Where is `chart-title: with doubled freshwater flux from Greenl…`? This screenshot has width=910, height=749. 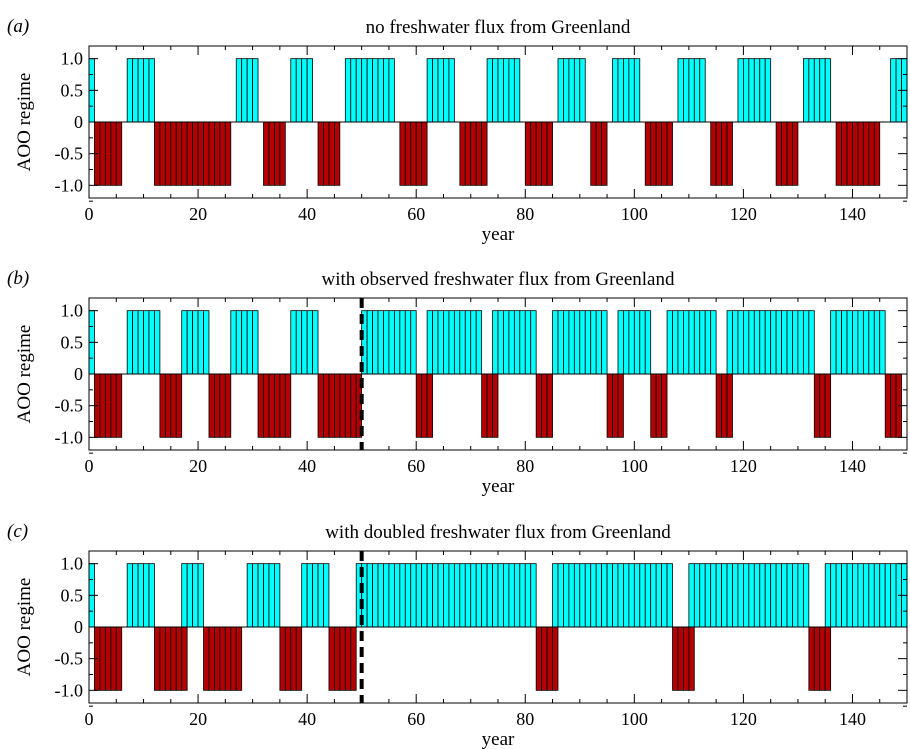
chart-title: with doubled freshwater flux from Greenl… is located at coordinates (498, 532).